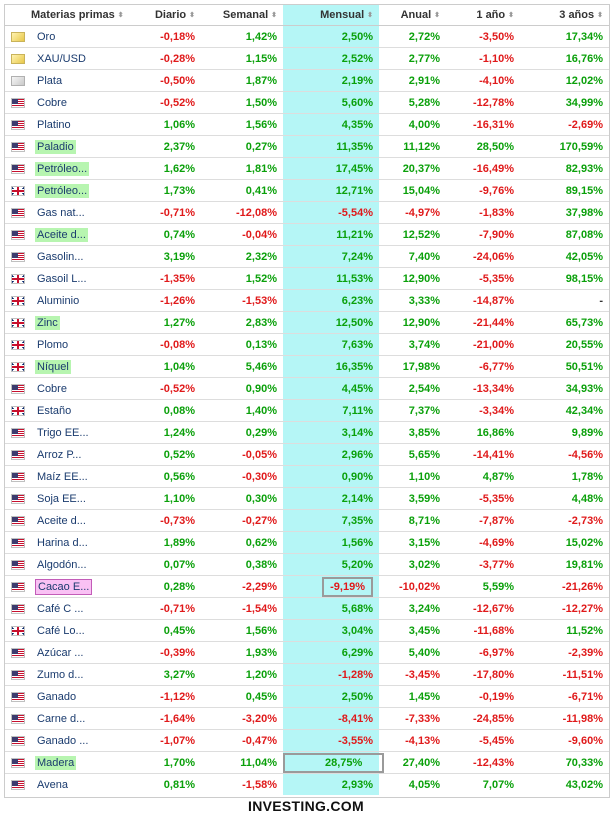  What do you see at coordinates (357, 608) in the screenshot?
I see `monthly-change-value: 5,68%` at bounding box center [357, 608].